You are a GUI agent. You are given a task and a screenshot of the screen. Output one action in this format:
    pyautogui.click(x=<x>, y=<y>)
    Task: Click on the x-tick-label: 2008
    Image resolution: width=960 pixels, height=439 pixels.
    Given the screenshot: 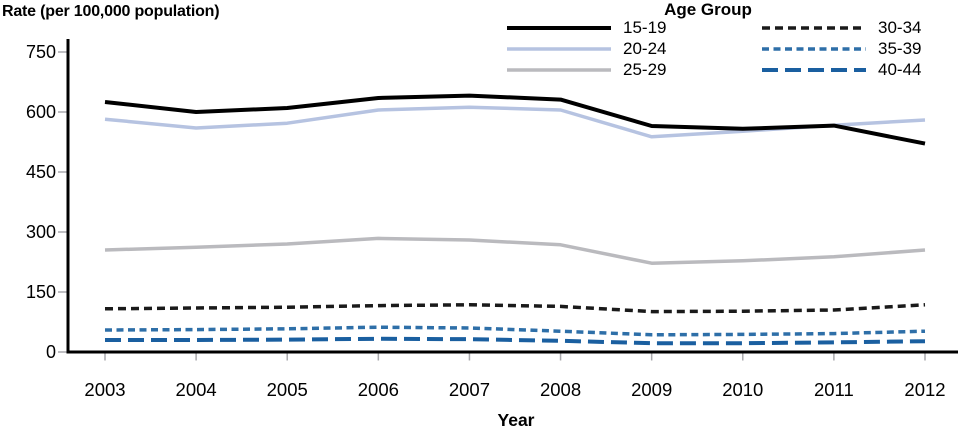 What is the action you would take?
    pyautogui.click(x=560, y=389)
    